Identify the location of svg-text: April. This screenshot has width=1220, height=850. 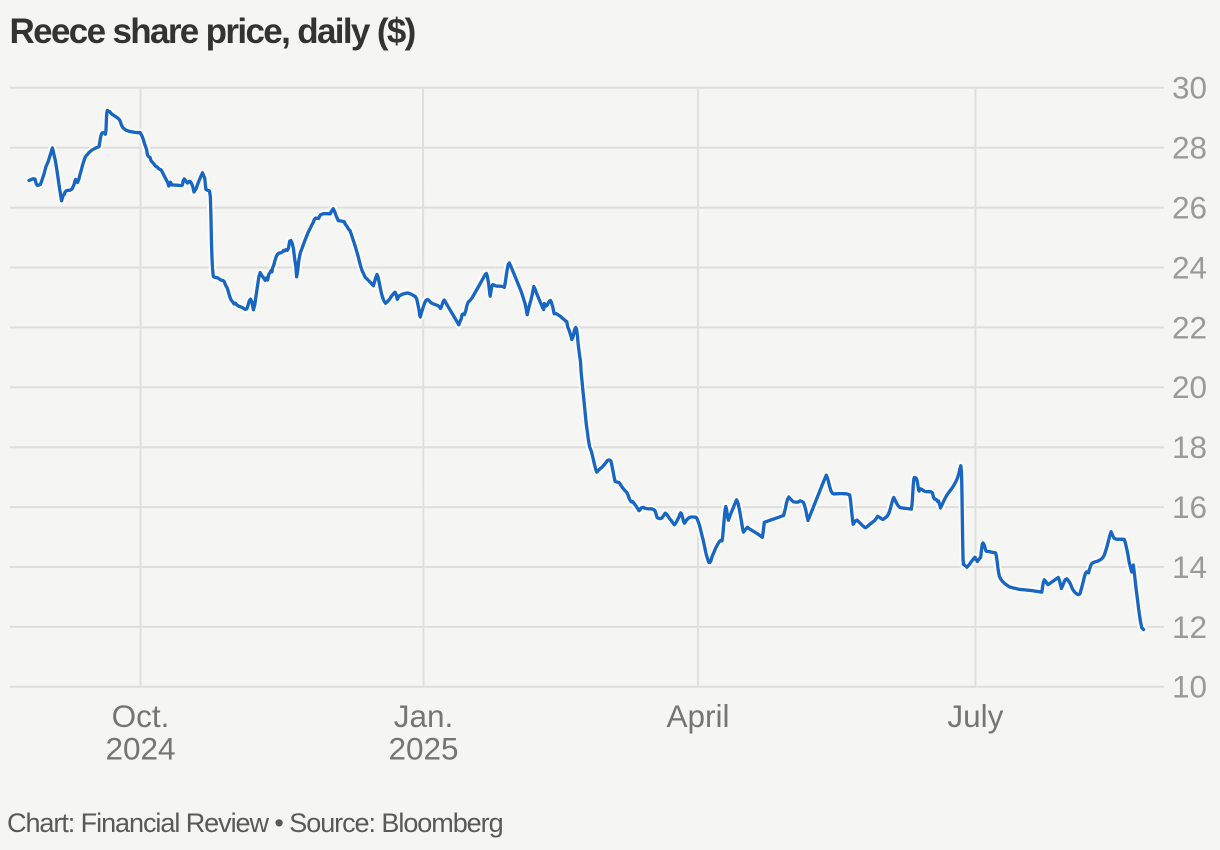
(697, 716).